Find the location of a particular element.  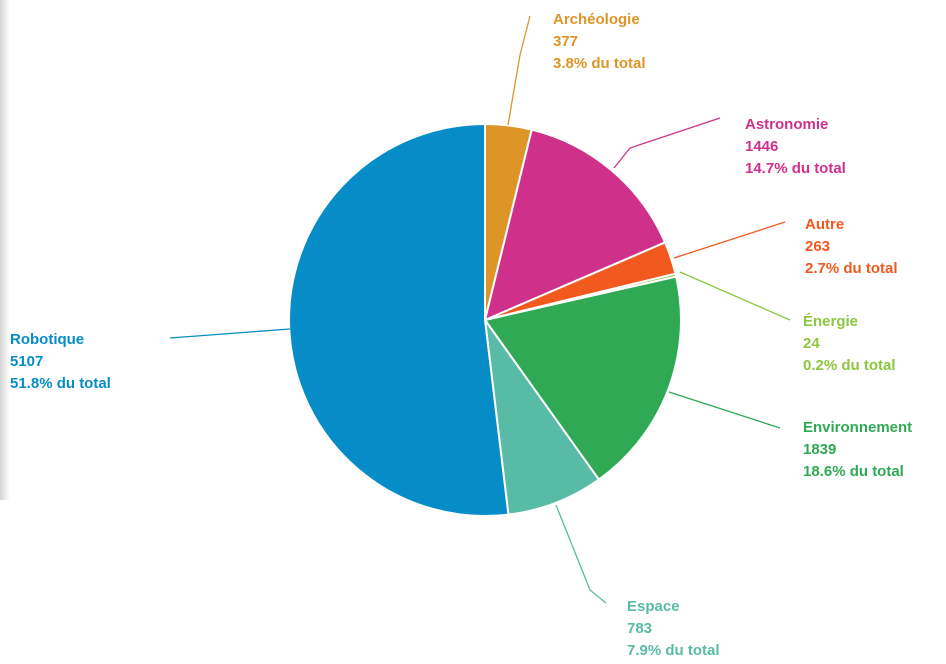

label-name-espace: Espace is located at coordinates (653, 606).